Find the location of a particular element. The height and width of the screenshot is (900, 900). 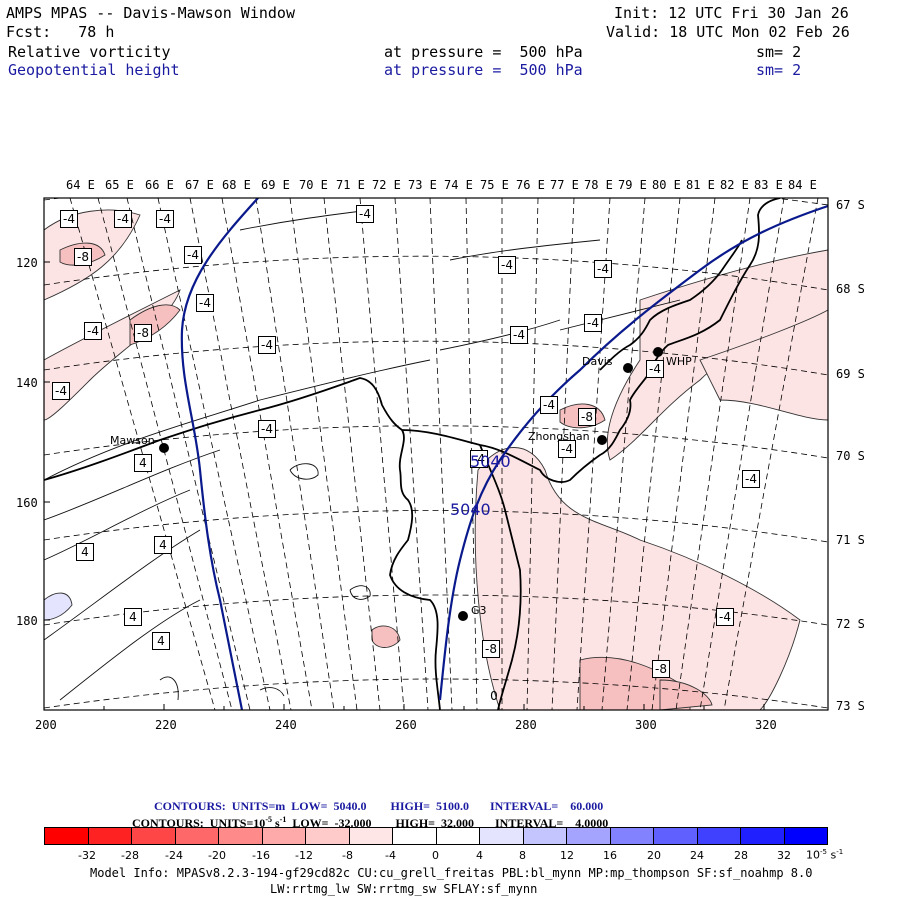

lon-label: 68 E is located at coordinates (236, 185).